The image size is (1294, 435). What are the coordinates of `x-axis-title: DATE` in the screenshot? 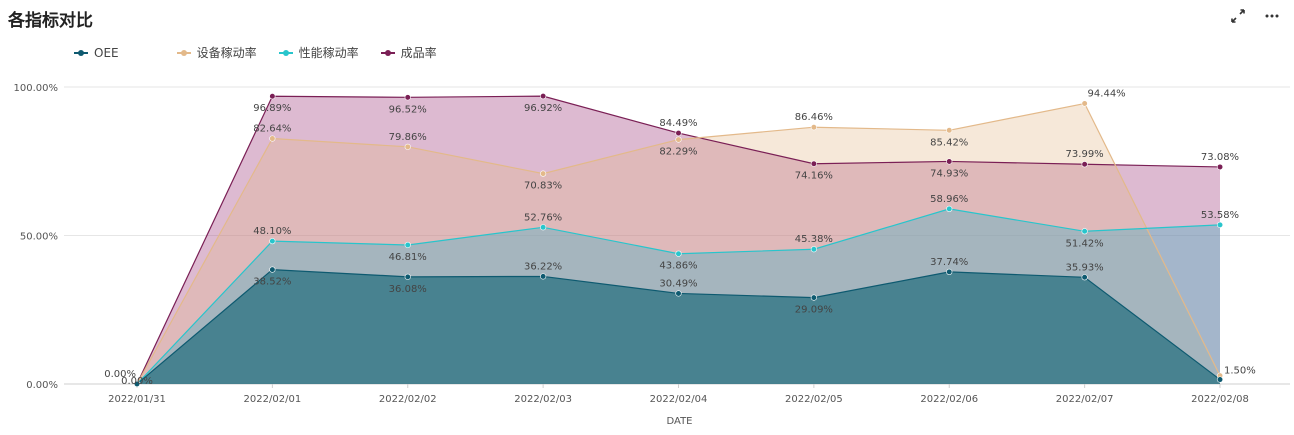 It's located at (679, 421).